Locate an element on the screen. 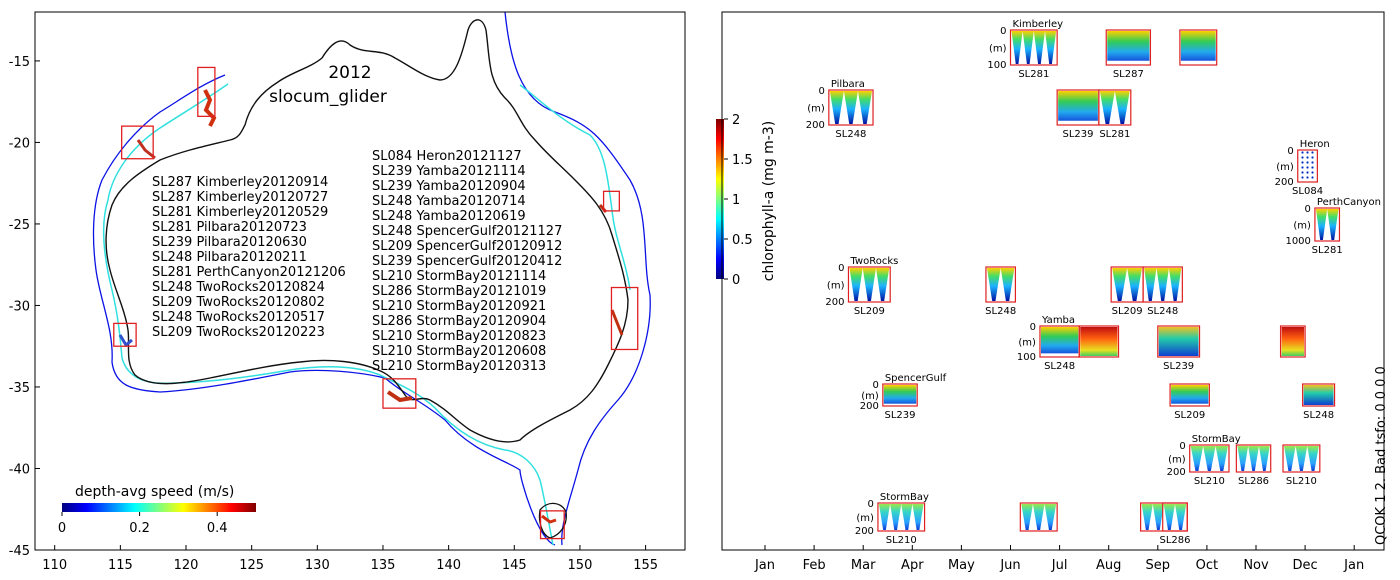 This screenshot has height=580, width=1400. deployment-entry: SL239 Yamba20120904 is located at coordinates (449, 186).